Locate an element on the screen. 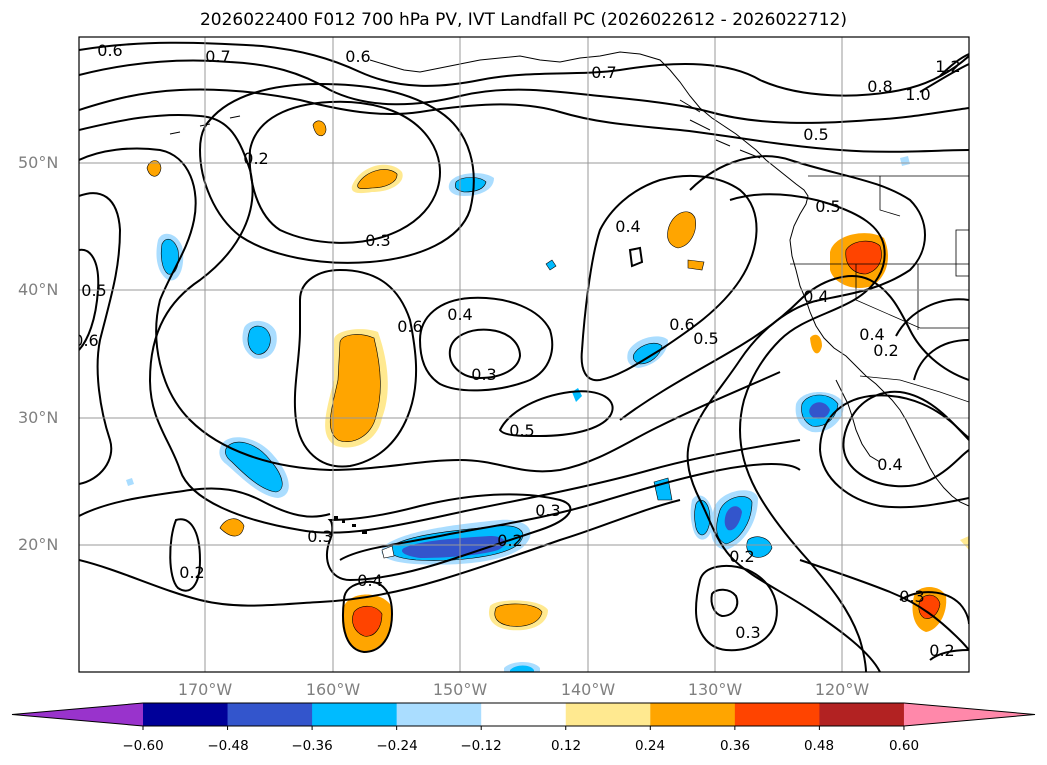  contour-label: 1.2 is located at coordinates (947, 66).